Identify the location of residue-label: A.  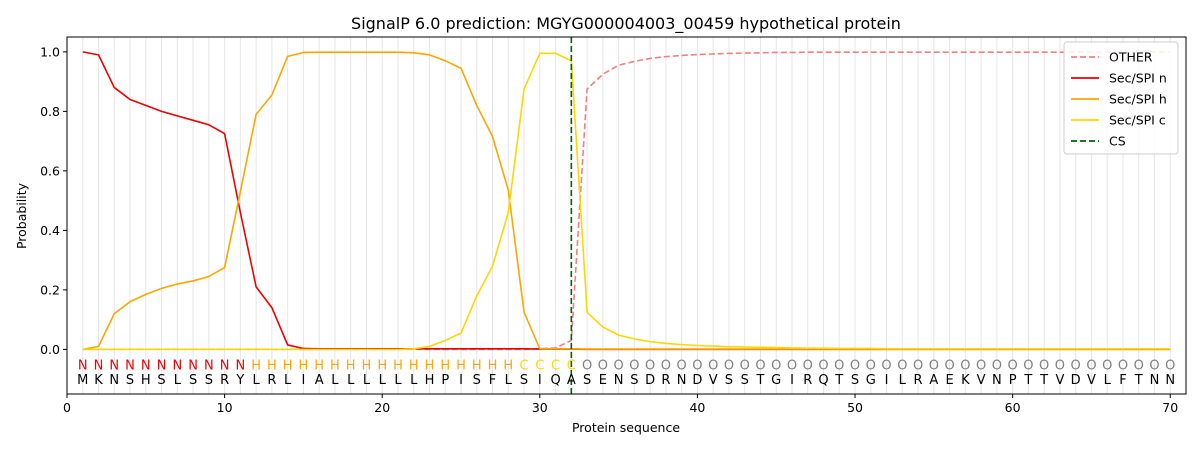
(319, 380).